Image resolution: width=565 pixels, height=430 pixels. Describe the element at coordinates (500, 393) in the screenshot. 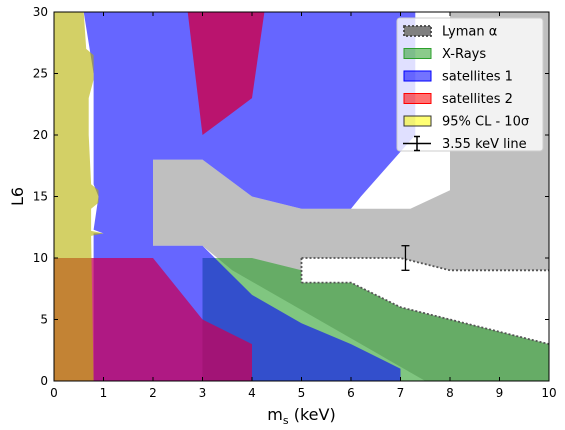

I see `x-tick-label: 9` at that location.